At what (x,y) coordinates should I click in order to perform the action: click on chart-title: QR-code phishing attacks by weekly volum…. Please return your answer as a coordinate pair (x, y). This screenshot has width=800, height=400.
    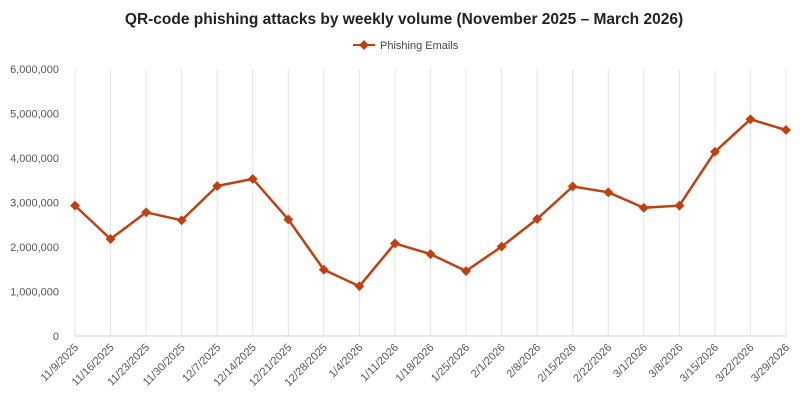
    Looking at the image, I should click on (404, 19).